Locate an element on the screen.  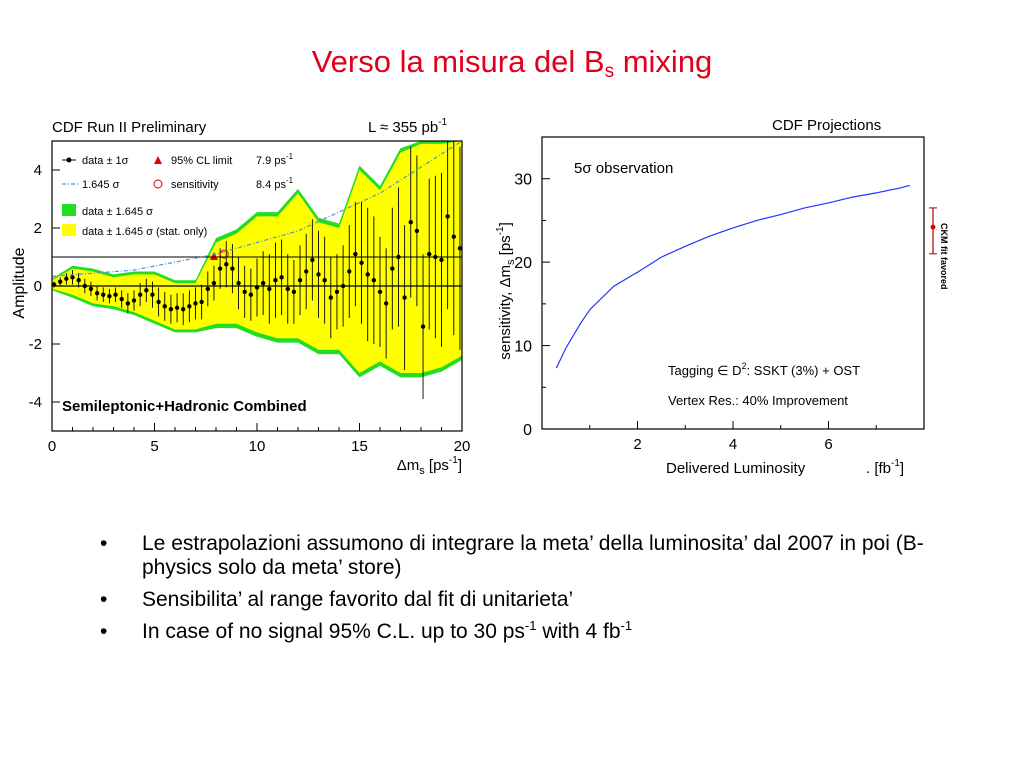
legend-limit-marker is located at coordinates (158, 160).